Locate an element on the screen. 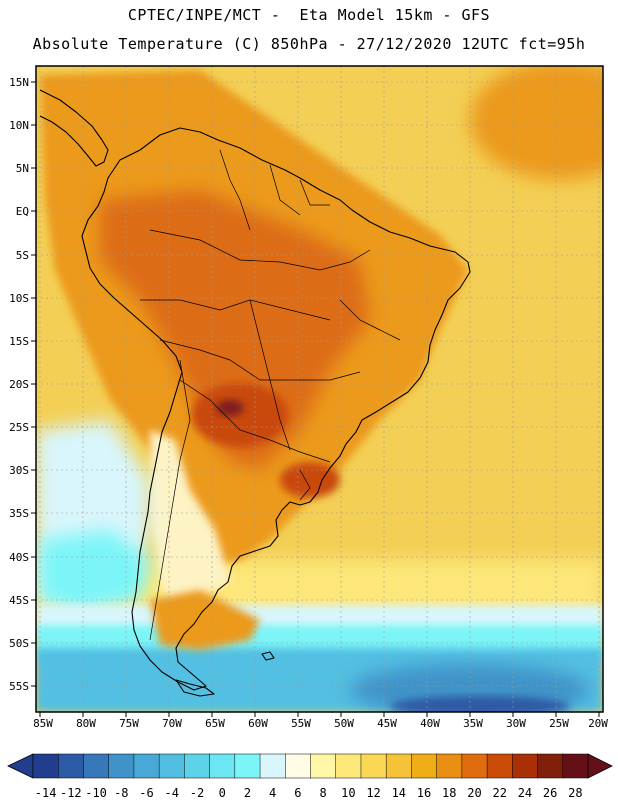 This screenshot has width=618, height=800. colorbar-label: 18 is located at coordinates (449, 793).